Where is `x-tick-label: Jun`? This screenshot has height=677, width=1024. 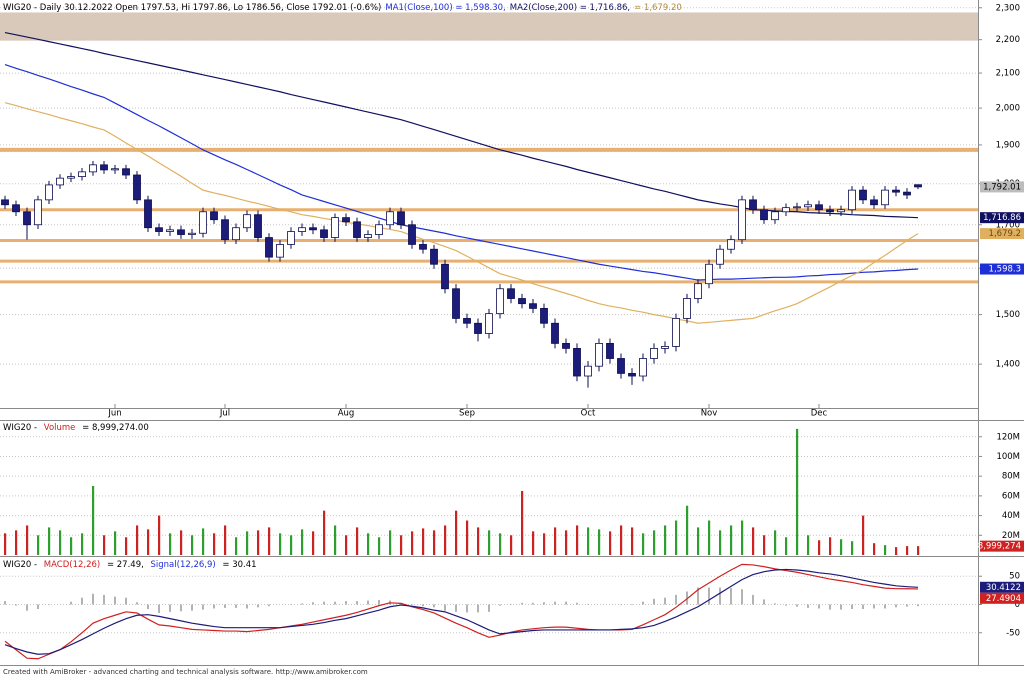
x-tick-label: Jun is located at coordinates (114, 414).